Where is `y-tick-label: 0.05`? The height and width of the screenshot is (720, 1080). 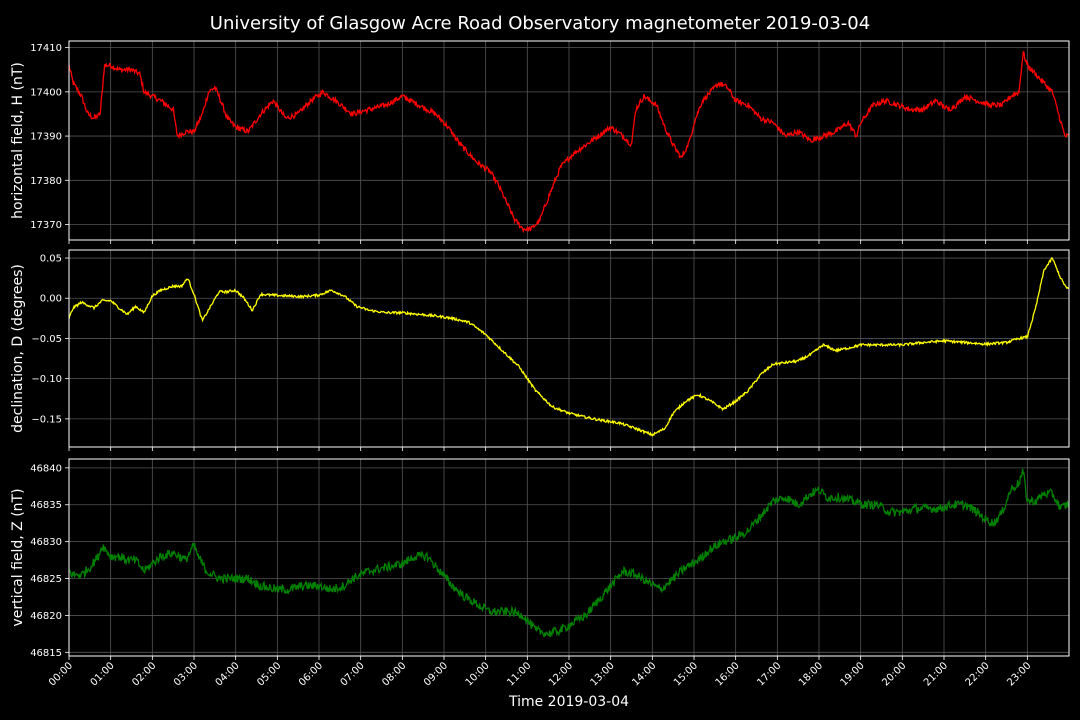 y-tick-label: 0.05 is located at coordinates (51, 259).